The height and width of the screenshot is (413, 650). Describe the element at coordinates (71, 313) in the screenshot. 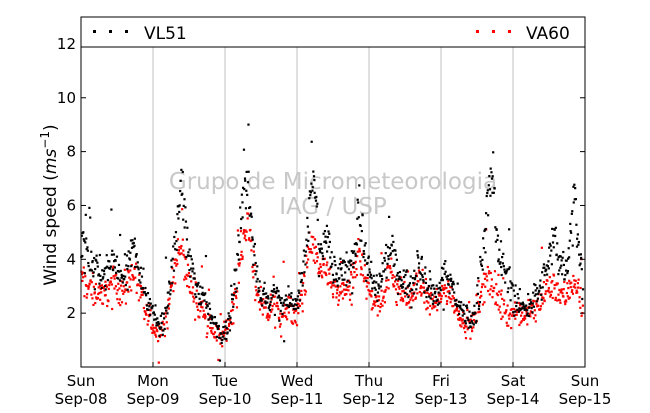

I see `y-tick-label: 2` at that location.